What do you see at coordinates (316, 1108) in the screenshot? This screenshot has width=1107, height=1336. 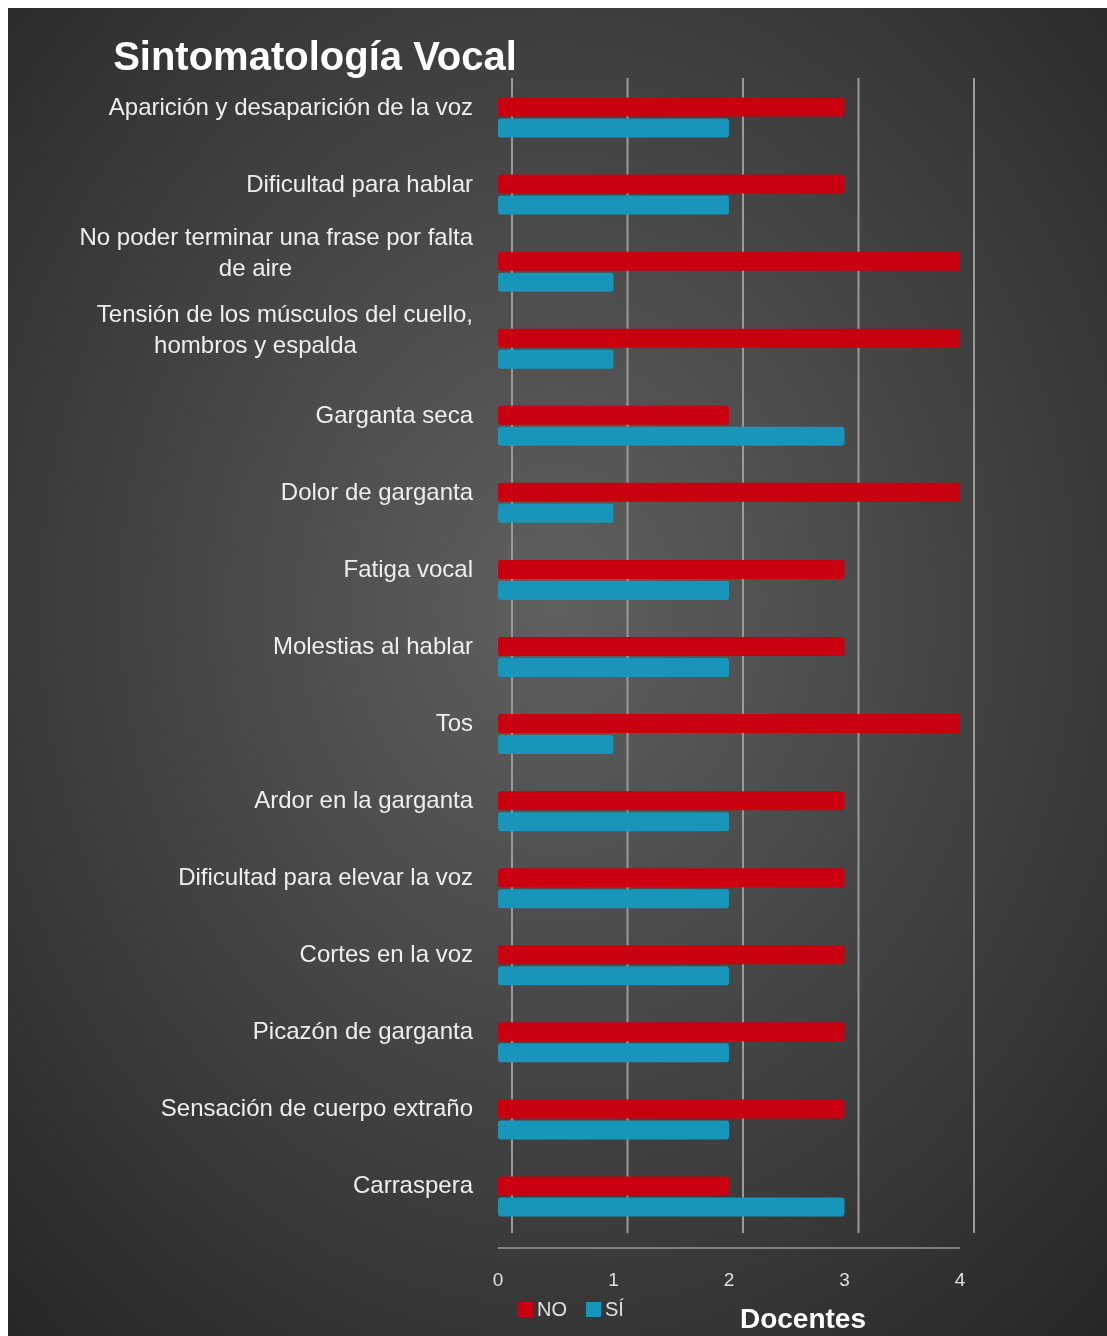 I see `y-tick-label: Sensación de cuerpo extraño` at bounding box center [316, 1108].